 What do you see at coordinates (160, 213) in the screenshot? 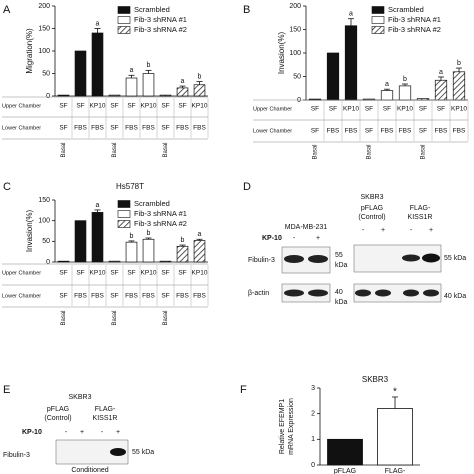
I see `legend-label: Fib-3 shRNA #1` at bounding box center [160, 213].